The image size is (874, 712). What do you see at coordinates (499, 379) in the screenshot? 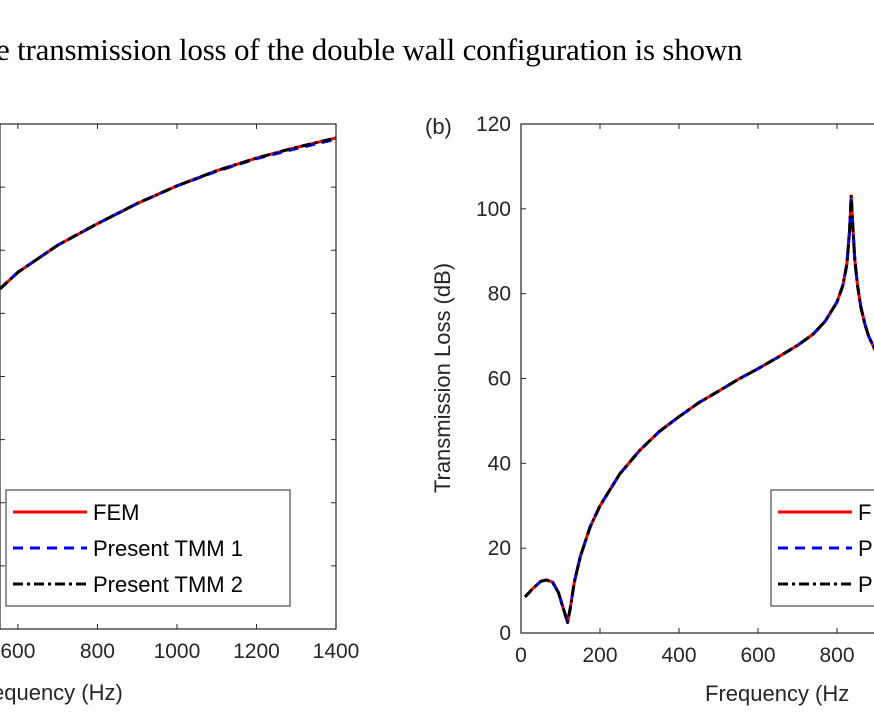
I see `y-tick-label: 60` at bounding box center [499, 379].